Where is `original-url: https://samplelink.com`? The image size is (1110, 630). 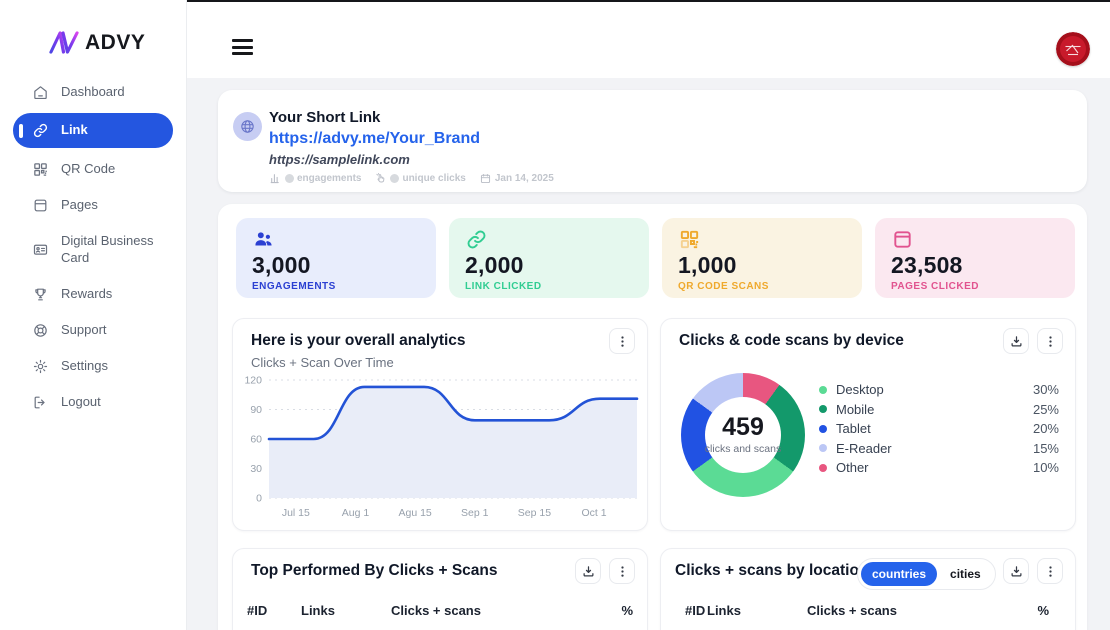
original-url: https://samplelink.com is located at coordinates (339, 159).